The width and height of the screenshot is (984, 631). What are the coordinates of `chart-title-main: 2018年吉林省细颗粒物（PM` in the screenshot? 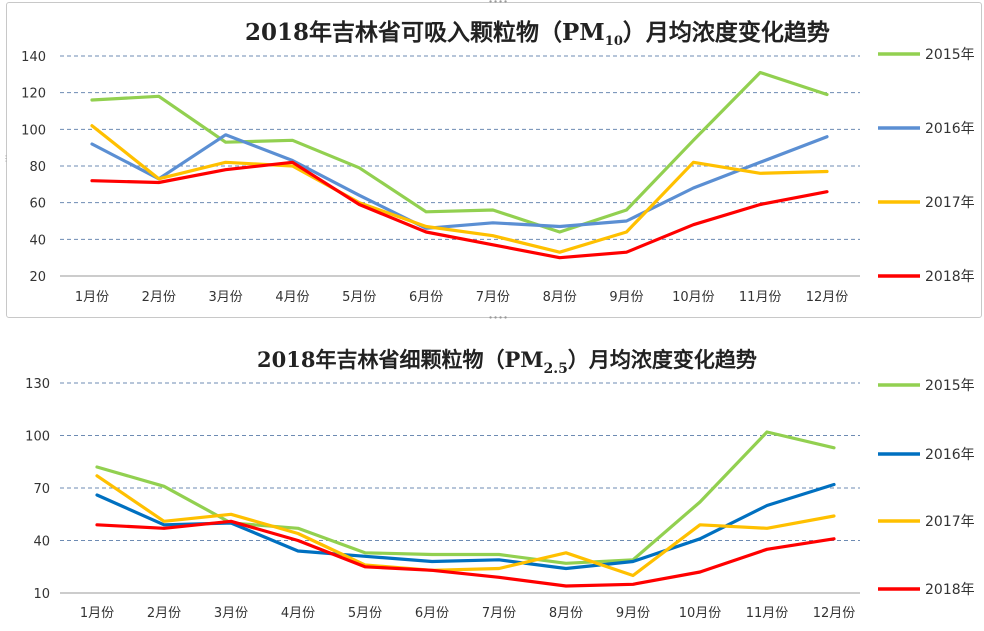 It's located at (400, 359).